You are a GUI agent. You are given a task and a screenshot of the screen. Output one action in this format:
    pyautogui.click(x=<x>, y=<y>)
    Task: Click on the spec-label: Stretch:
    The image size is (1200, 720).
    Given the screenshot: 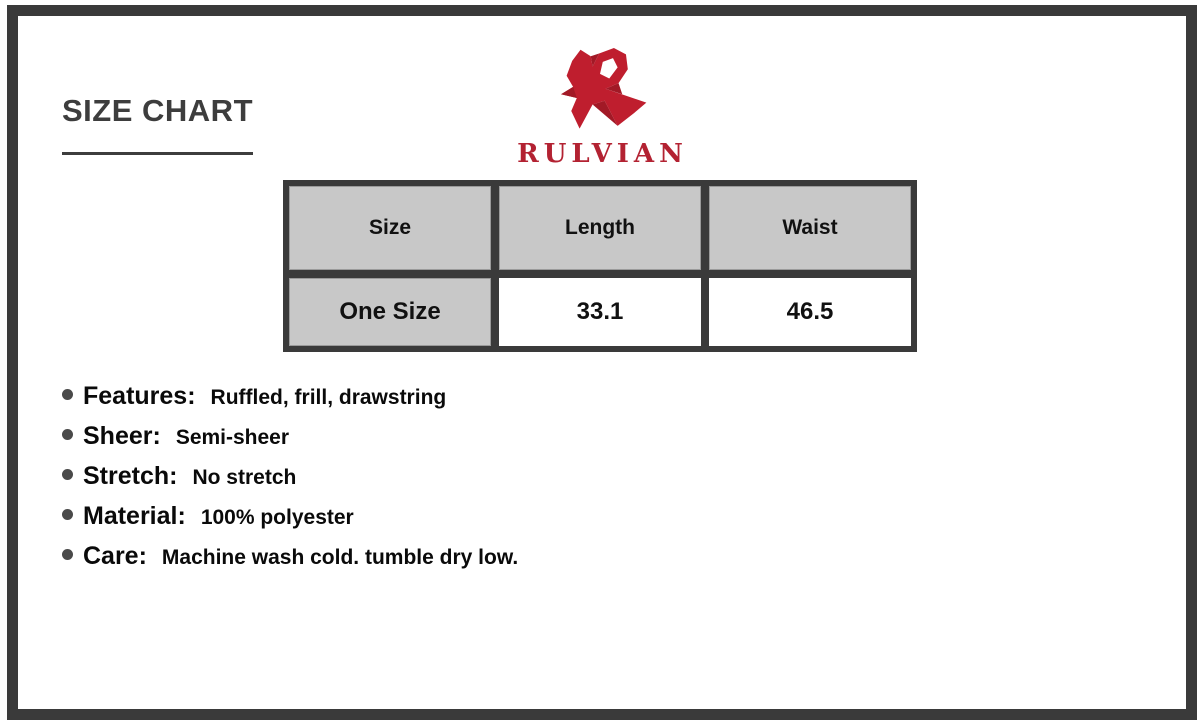 What is the action you would take?
    pyautogui.click(x=130, y=476)
    